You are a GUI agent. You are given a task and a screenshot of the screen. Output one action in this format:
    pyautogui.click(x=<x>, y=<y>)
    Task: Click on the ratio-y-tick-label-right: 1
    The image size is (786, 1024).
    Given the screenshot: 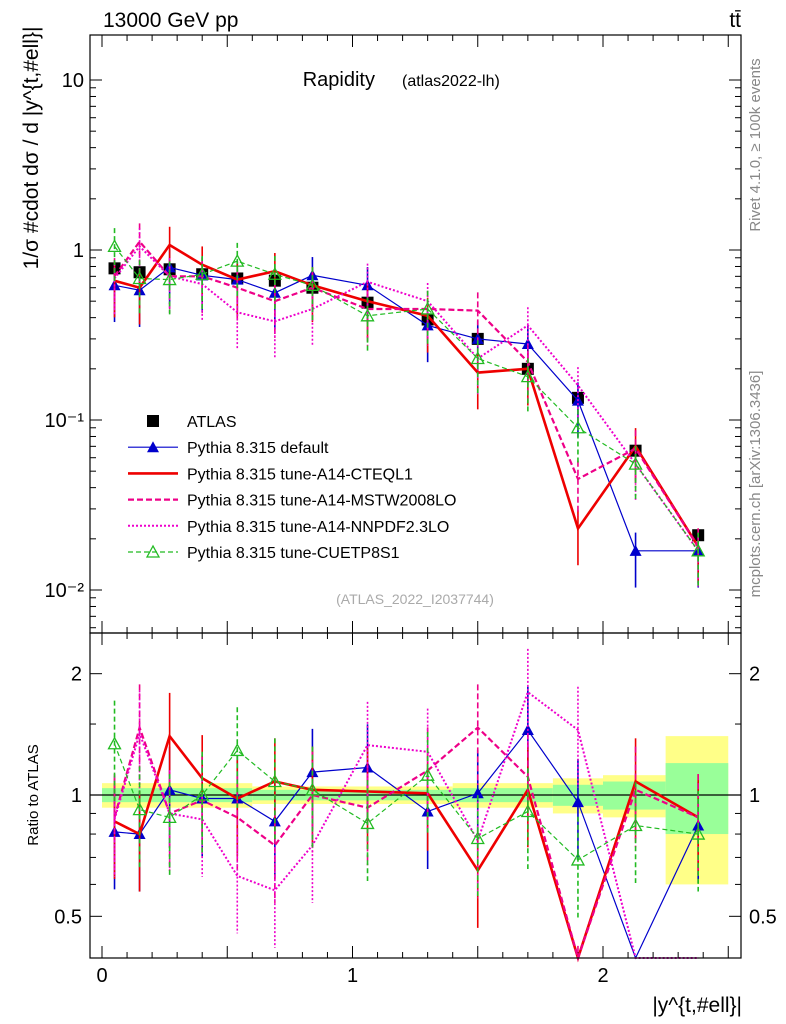 What is the action you would take?
    pyautogui.click(x=754, y=796)
    